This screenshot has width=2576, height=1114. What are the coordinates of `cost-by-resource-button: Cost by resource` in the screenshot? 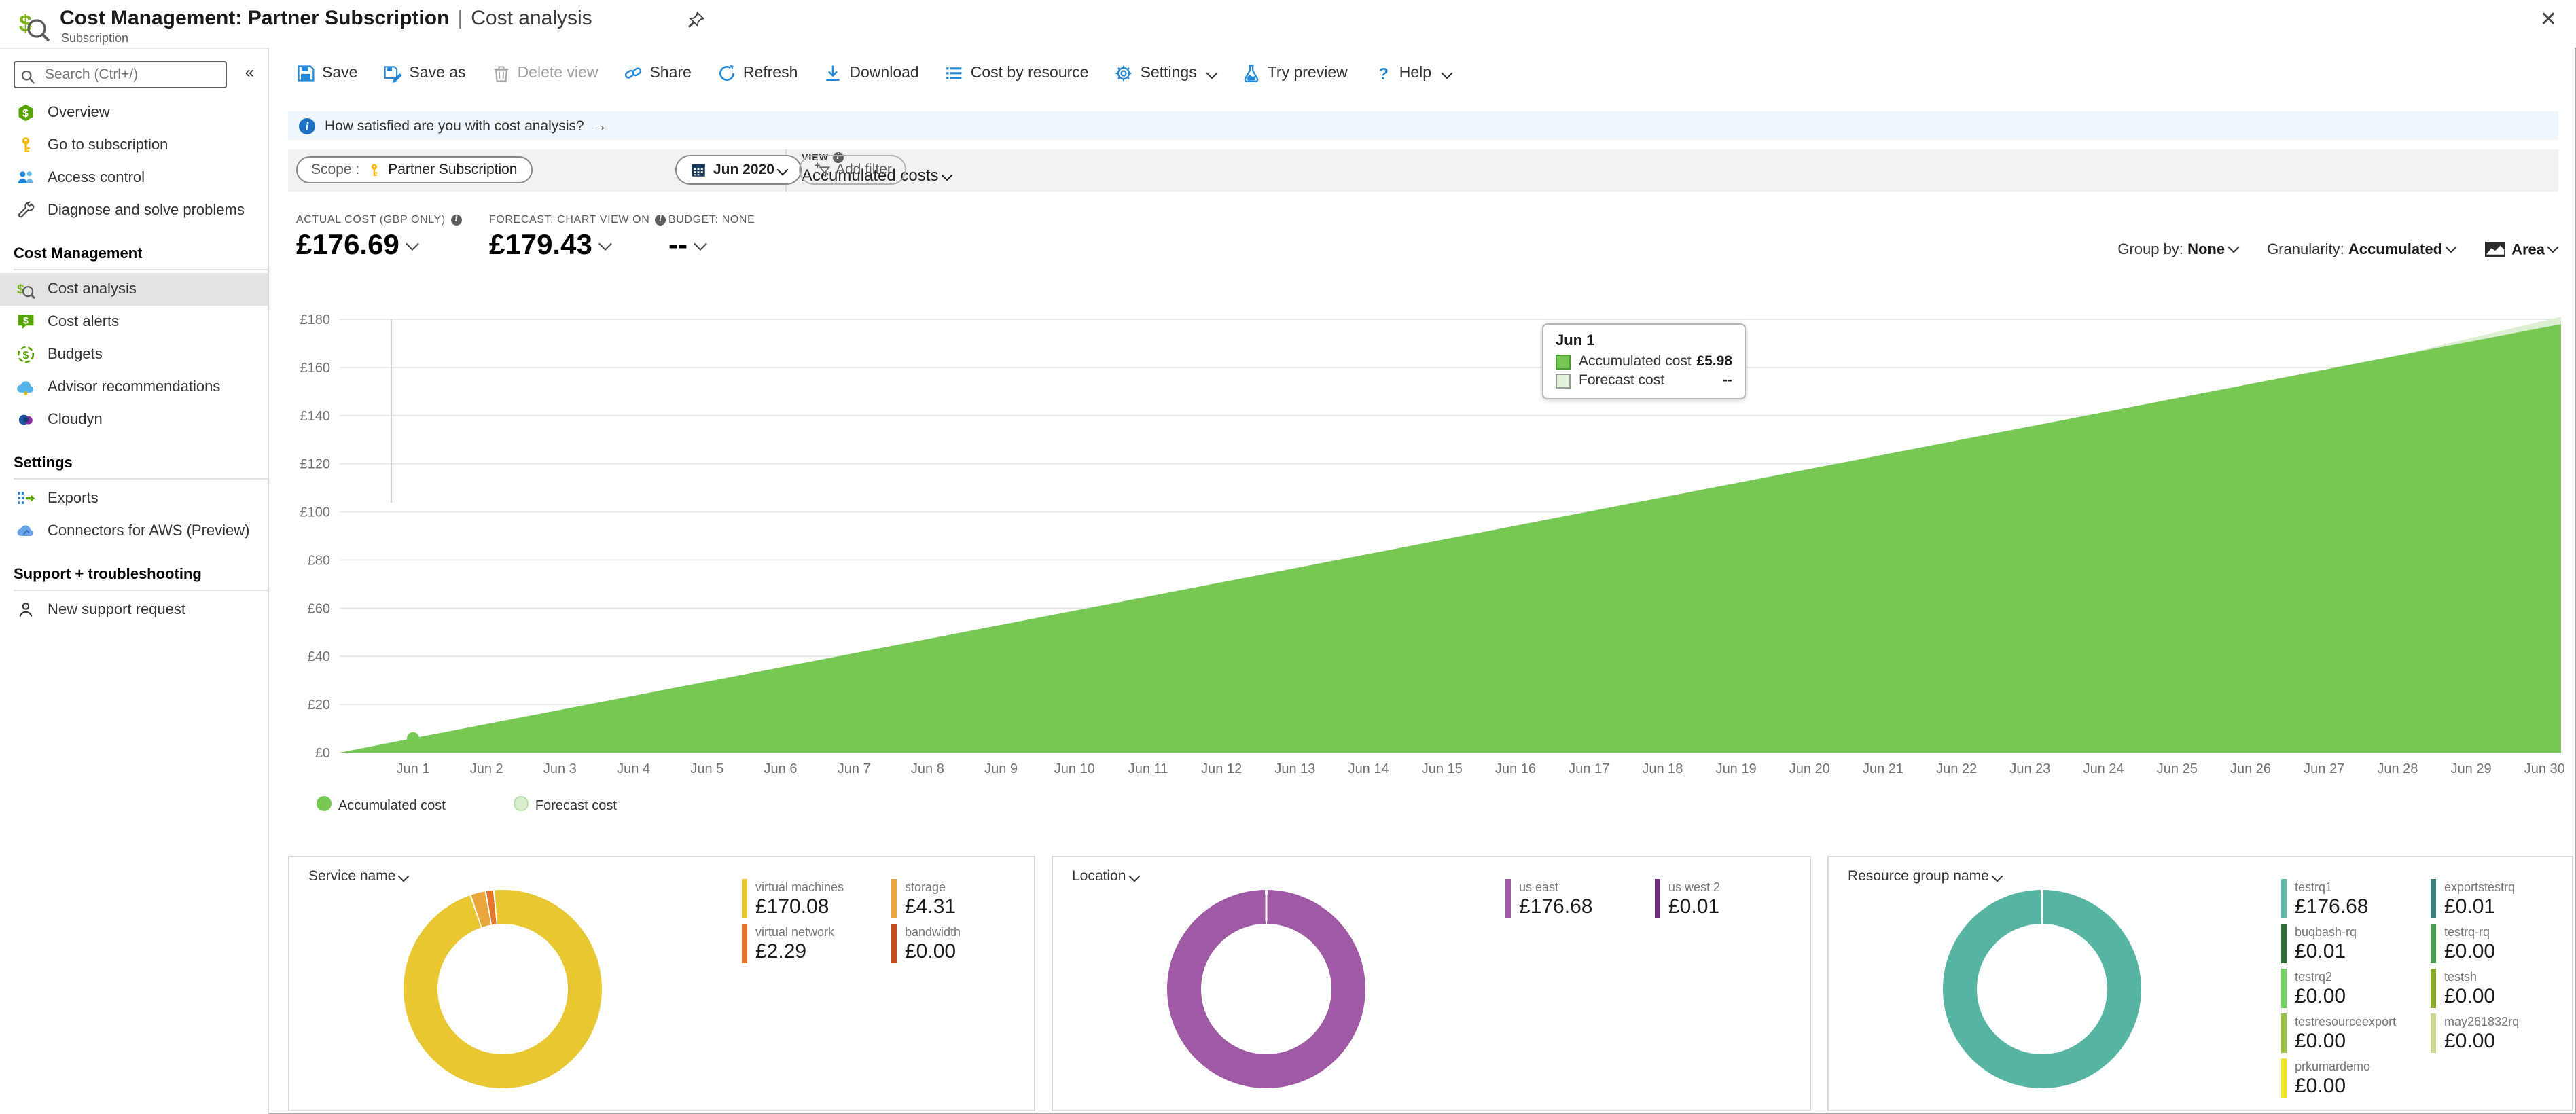 It's located at (1017, 73).